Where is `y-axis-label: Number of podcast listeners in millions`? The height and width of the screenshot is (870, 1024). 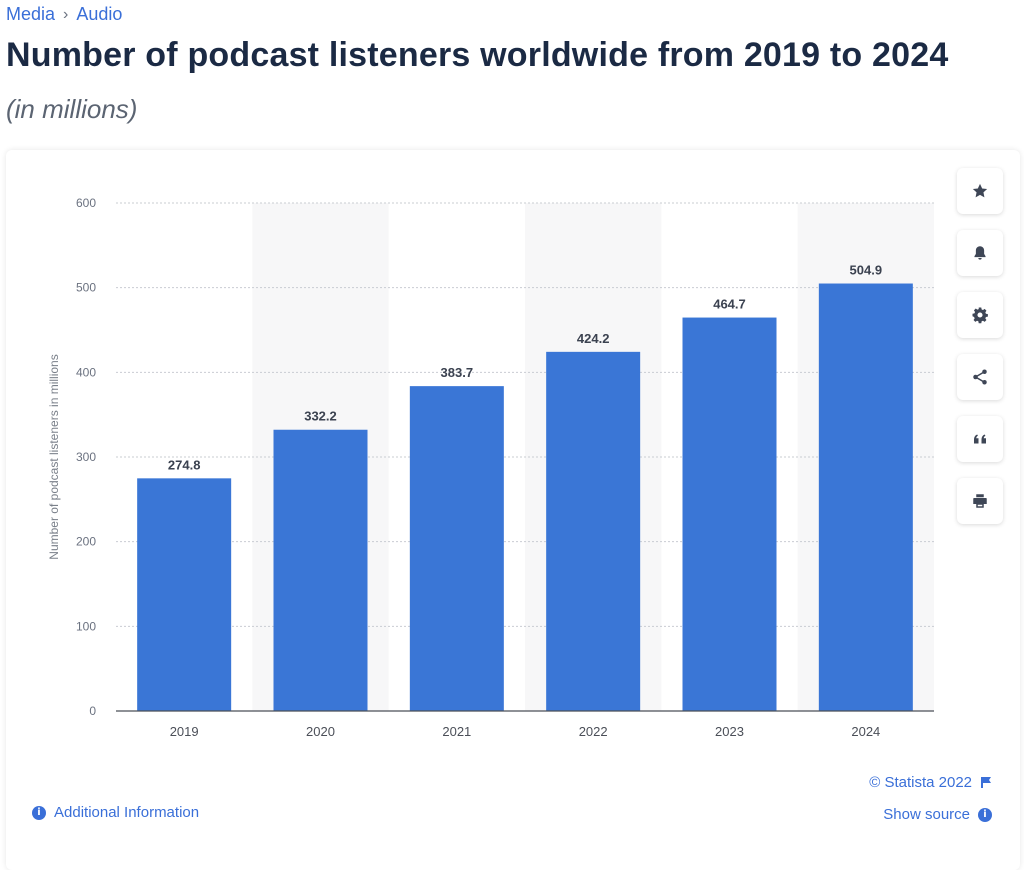
y-axis-label: Number of podcast listeners in millions is located at coordinates (54, 456).